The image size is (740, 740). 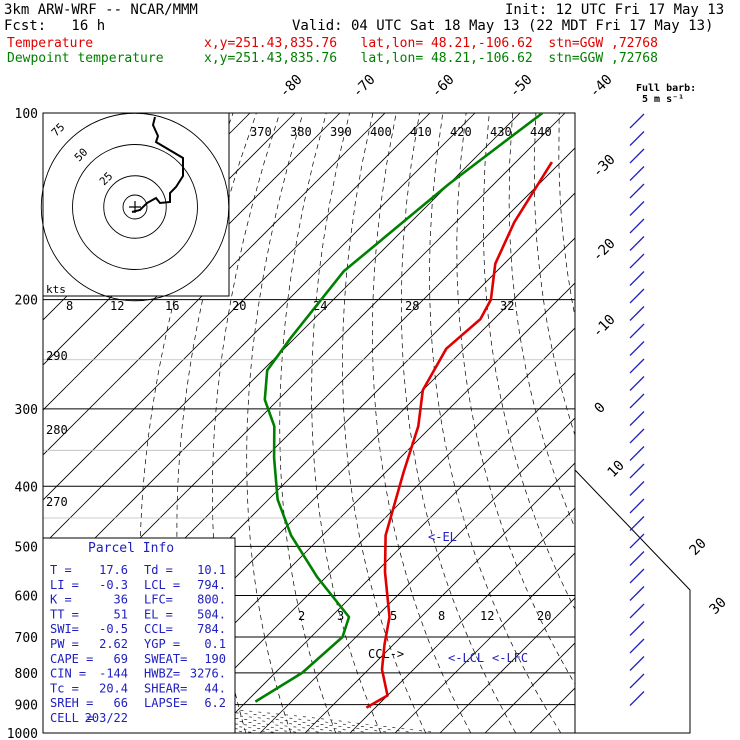 What do you see at coordinates (68, 674) in the screenshot?
I see `parcel-key: CIN =` at bounding box center [68, 674].